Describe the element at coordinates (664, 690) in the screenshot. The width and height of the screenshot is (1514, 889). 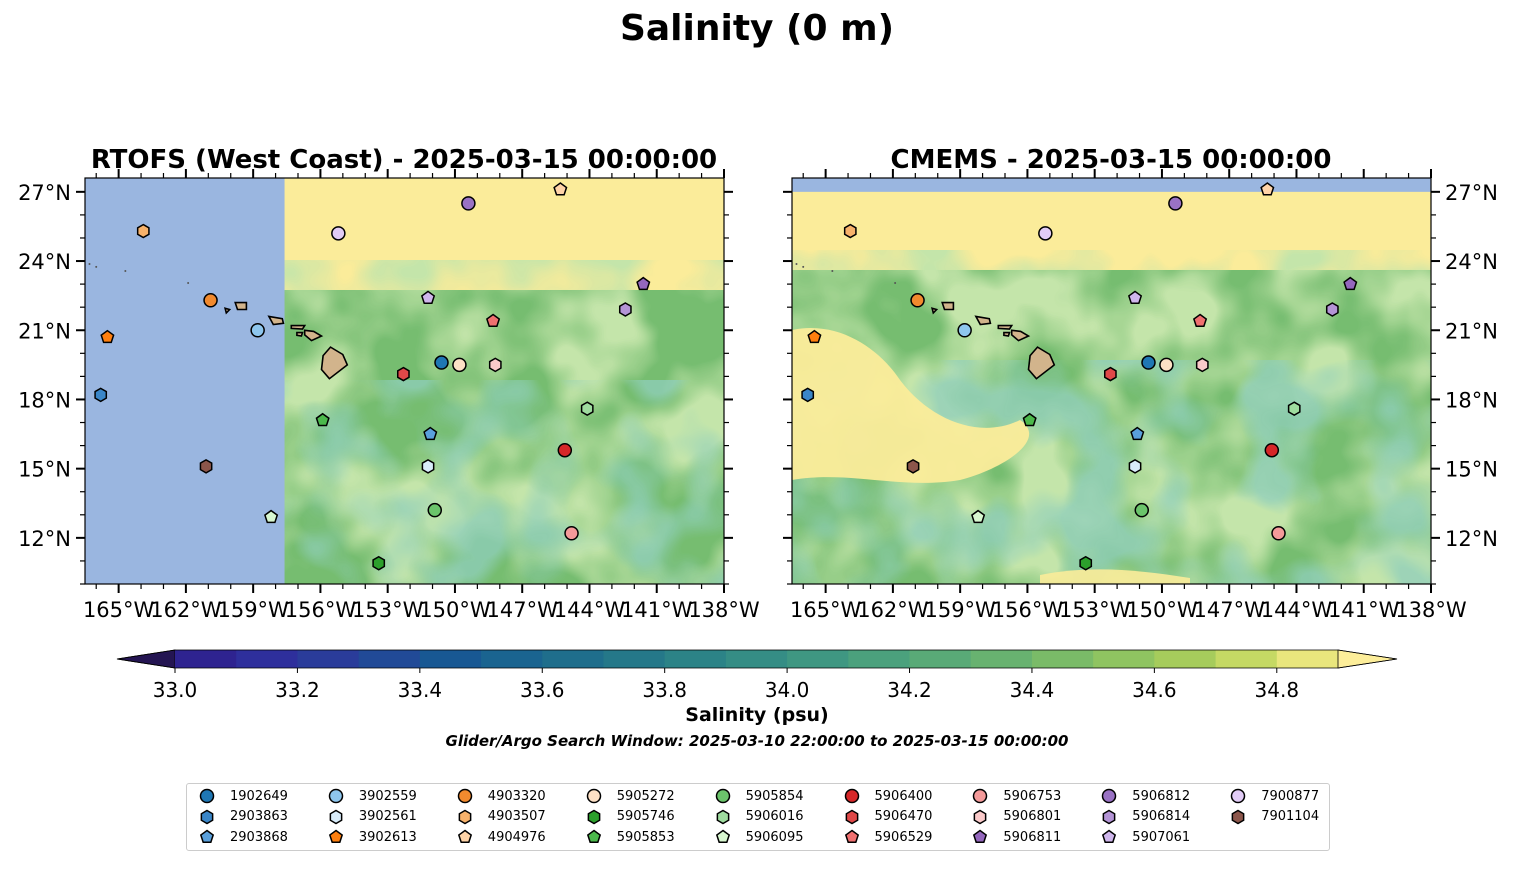
I see `colorbar-tick-label: 33.8` at that location.